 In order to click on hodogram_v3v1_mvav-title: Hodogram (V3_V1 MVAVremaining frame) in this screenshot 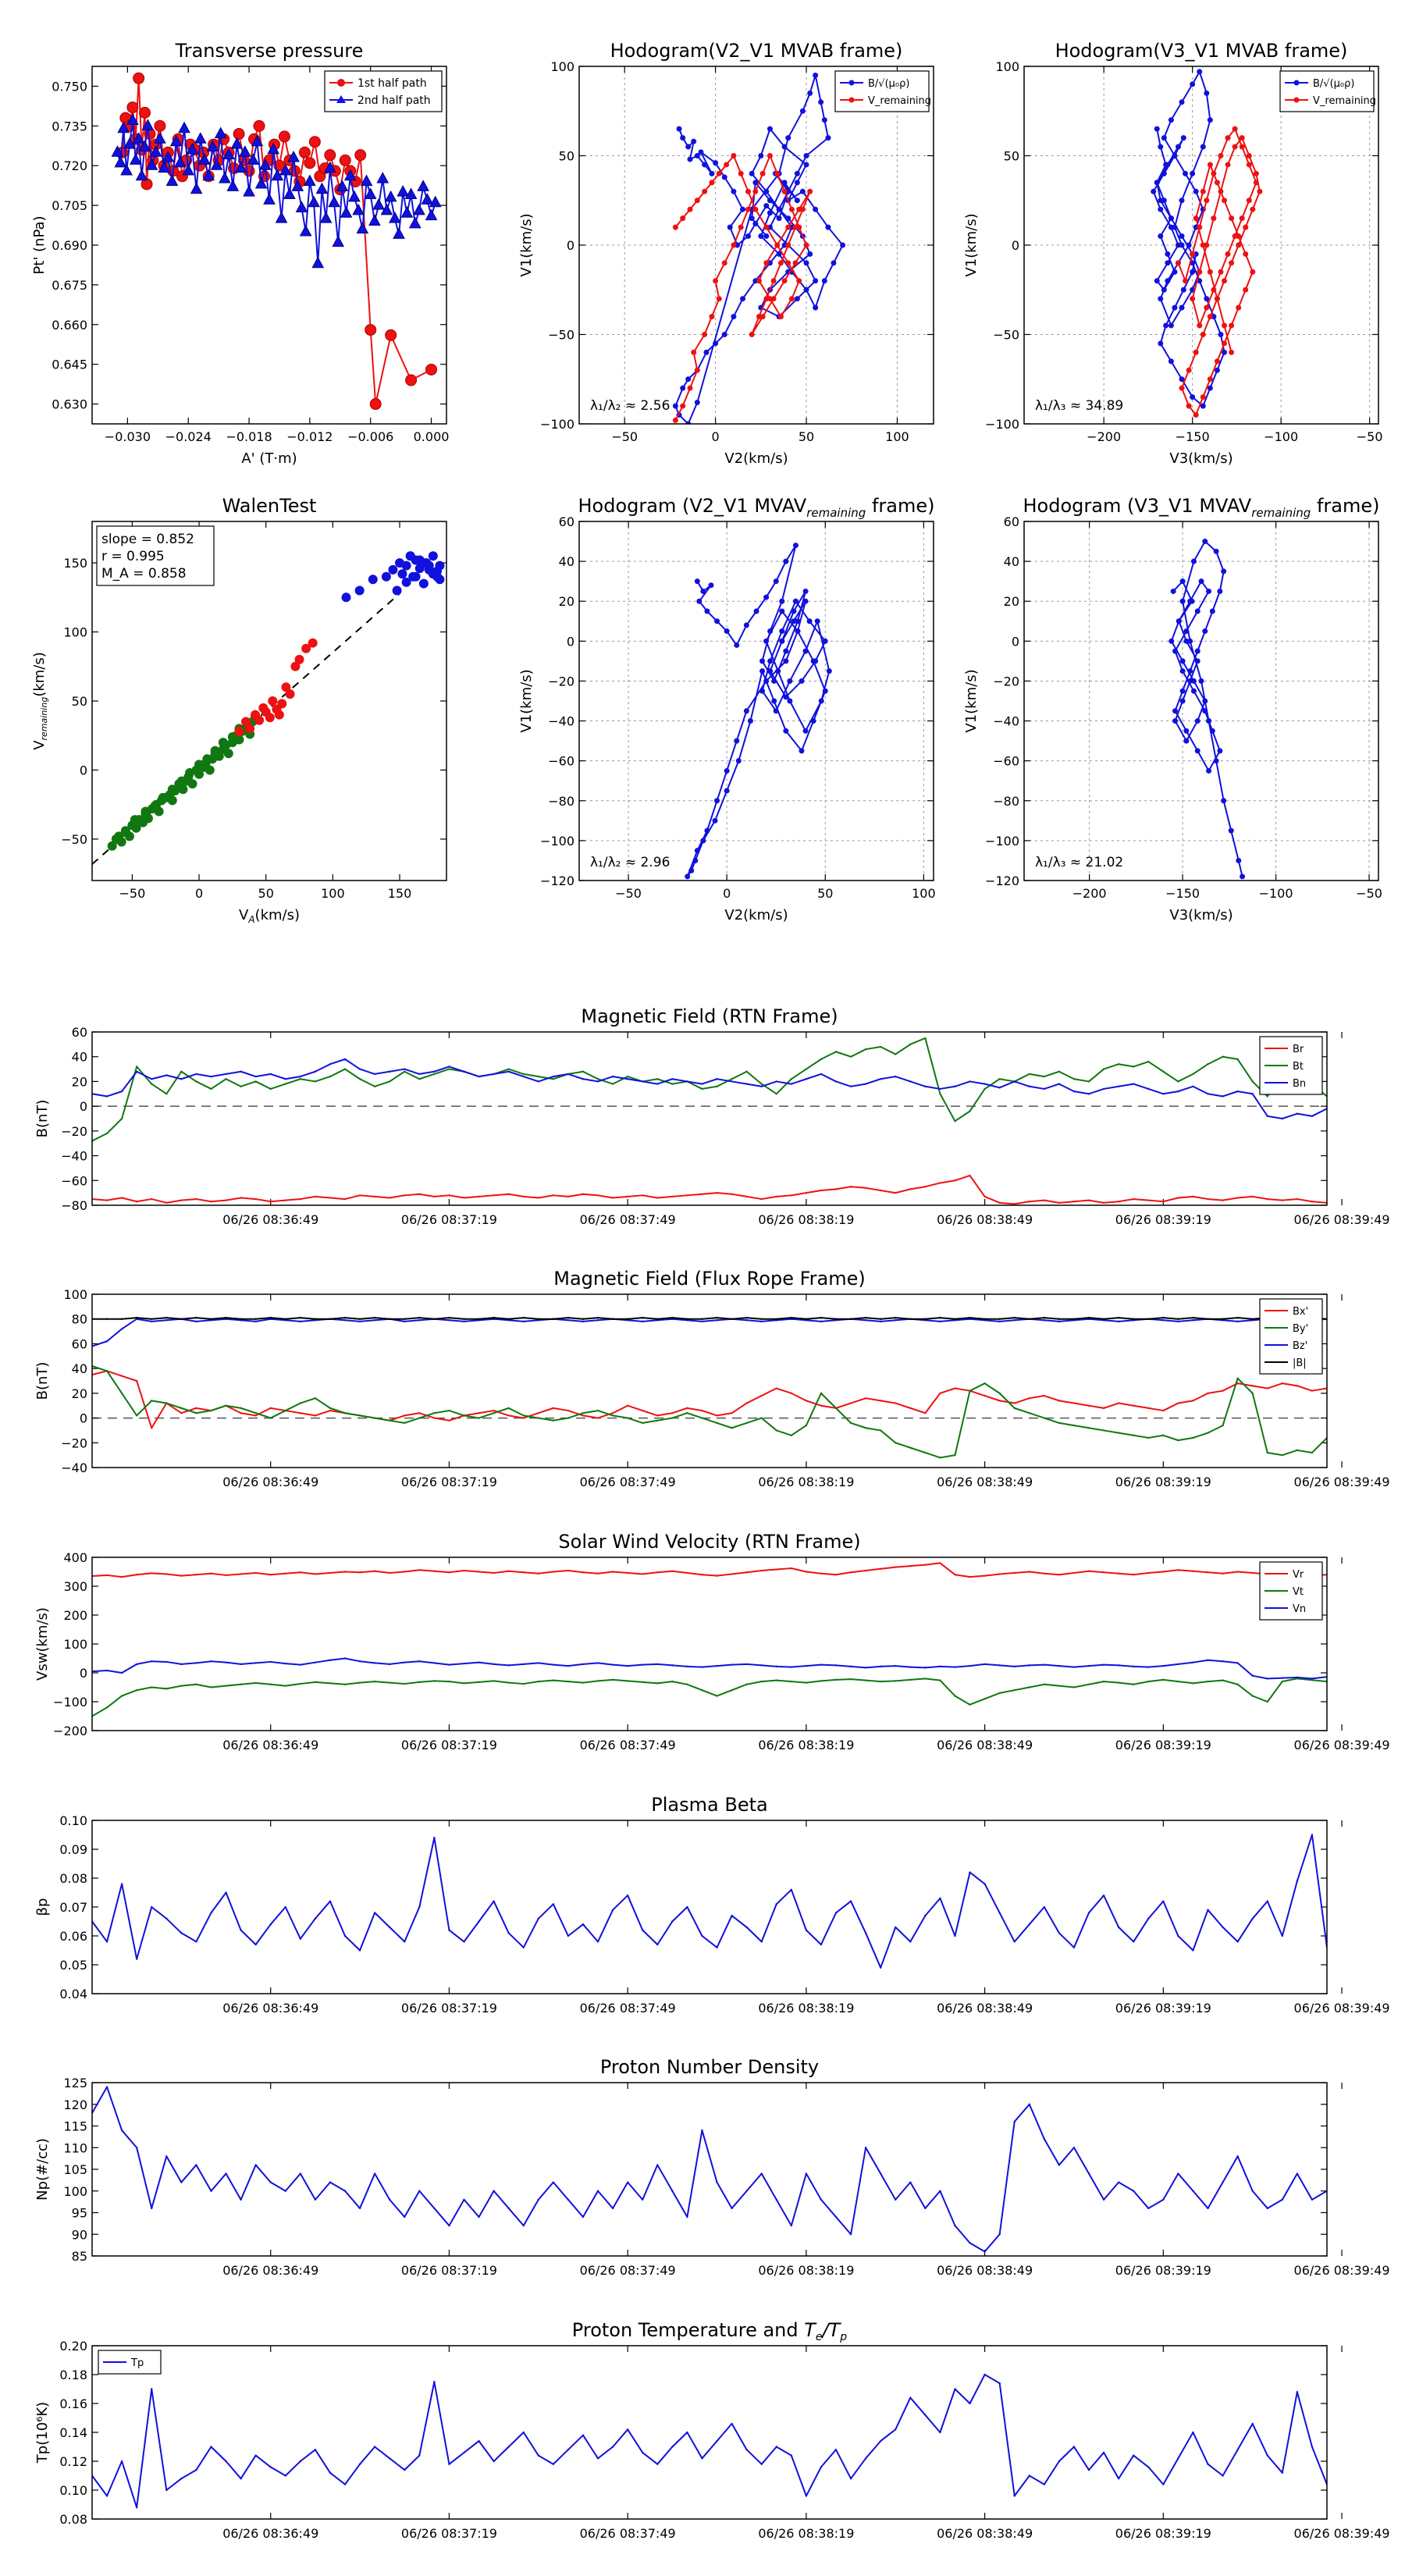, I will do `click(1202, 507)`.